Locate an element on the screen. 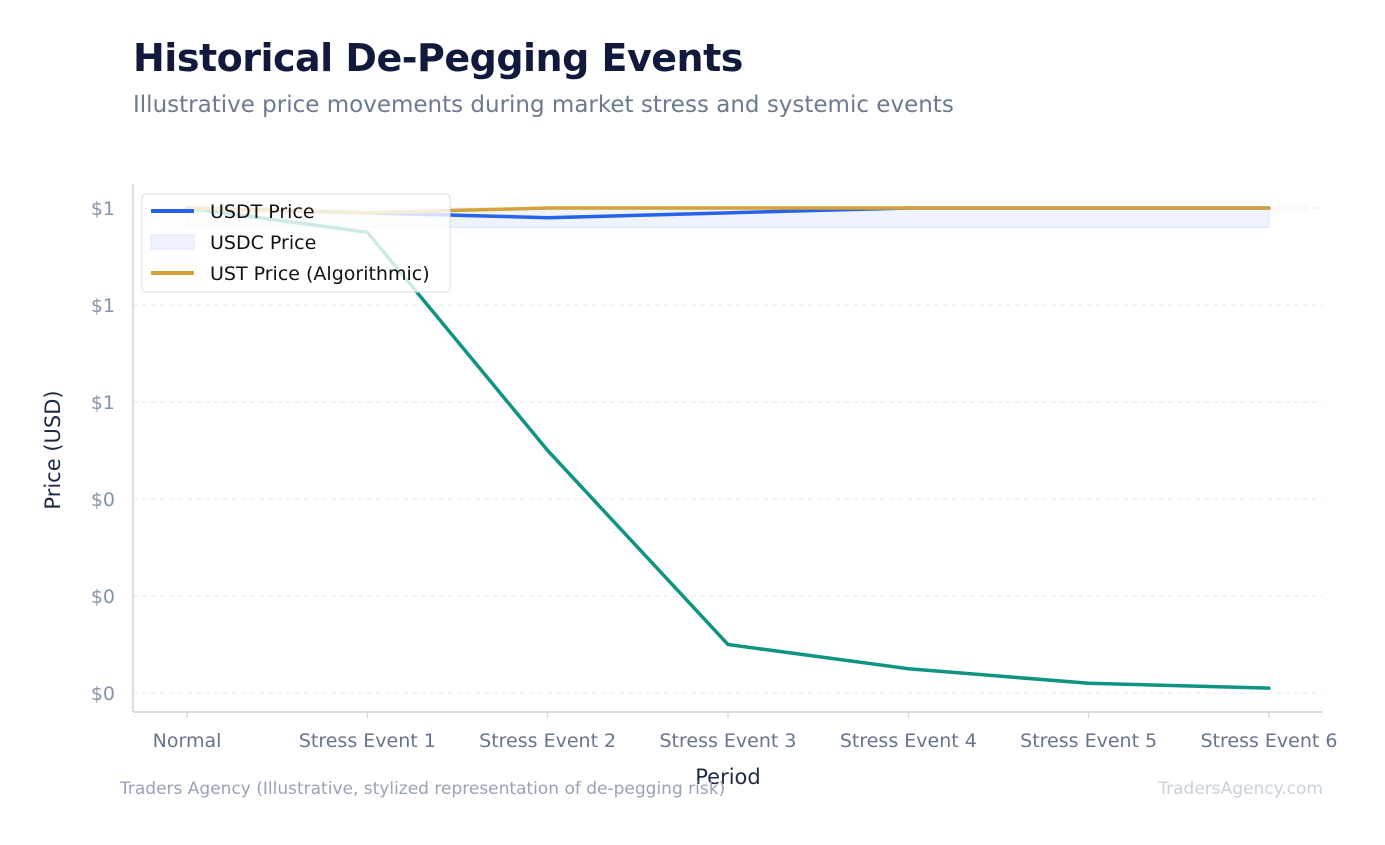 This screenshot has width=1385, height=845. watermark: TradersAgency.com is located at coordinates (1240, 789).